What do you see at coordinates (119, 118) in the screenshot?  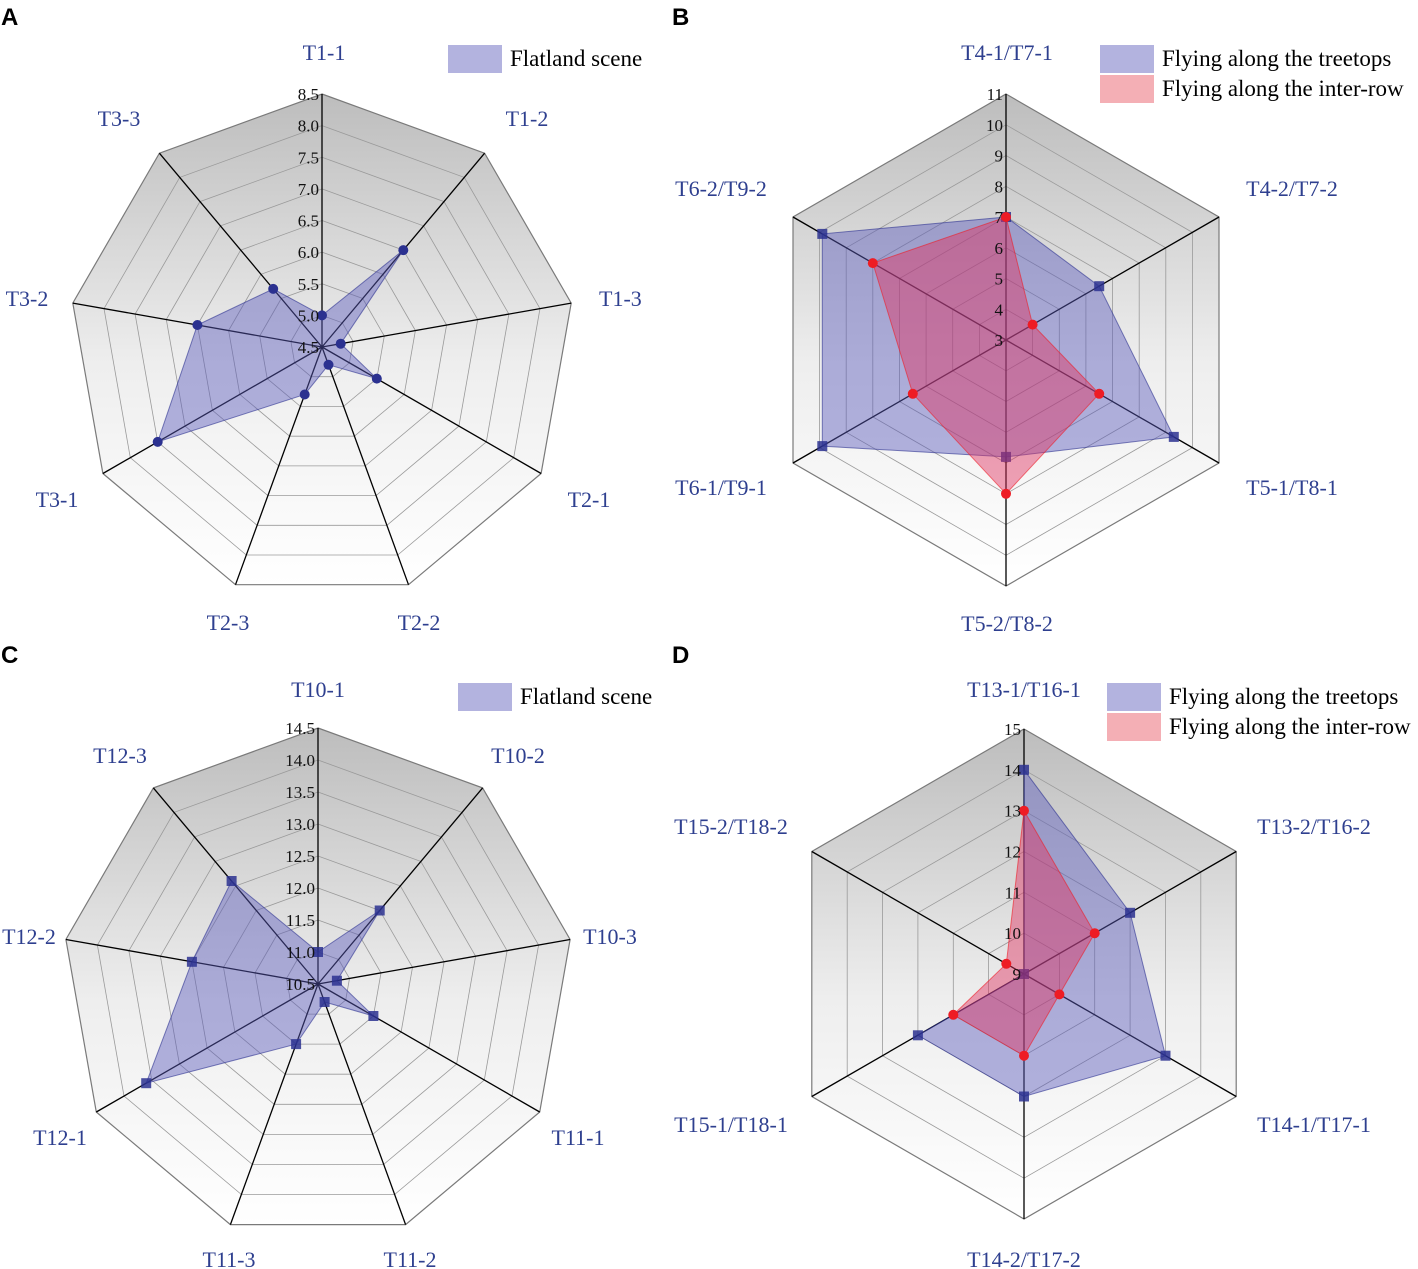 I see `axis-label: T3-3` at bounding box center [119, 118].